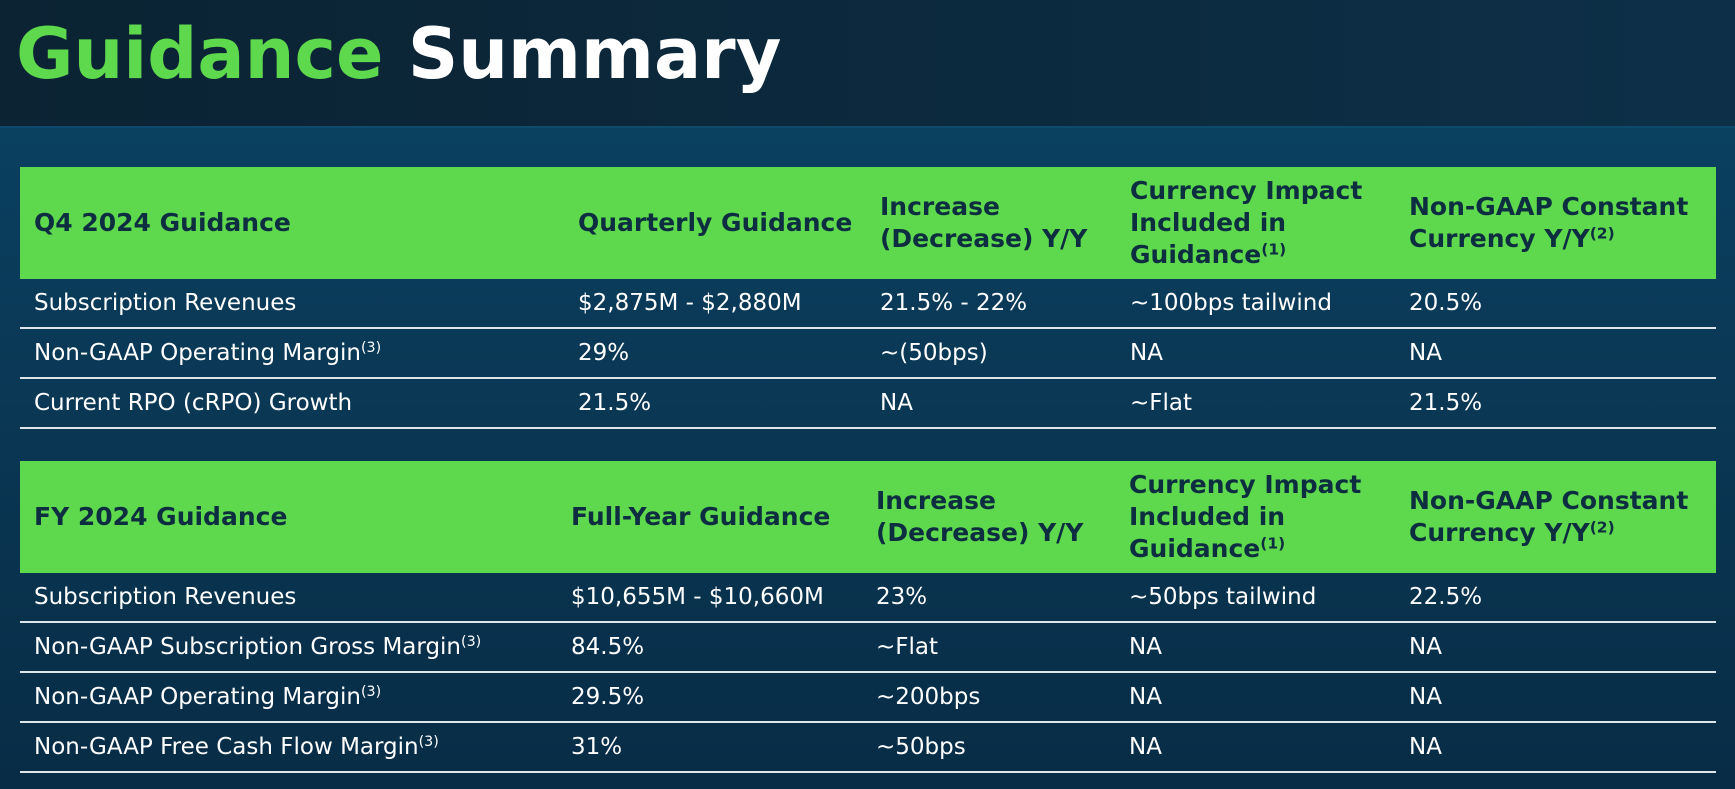 This screenshot has height=789, width=1735. What do you see at coordinates (165, 303) in the screenshot?
I see `row-label-text: Subscription Revenues` at bounding box center [165, 303].